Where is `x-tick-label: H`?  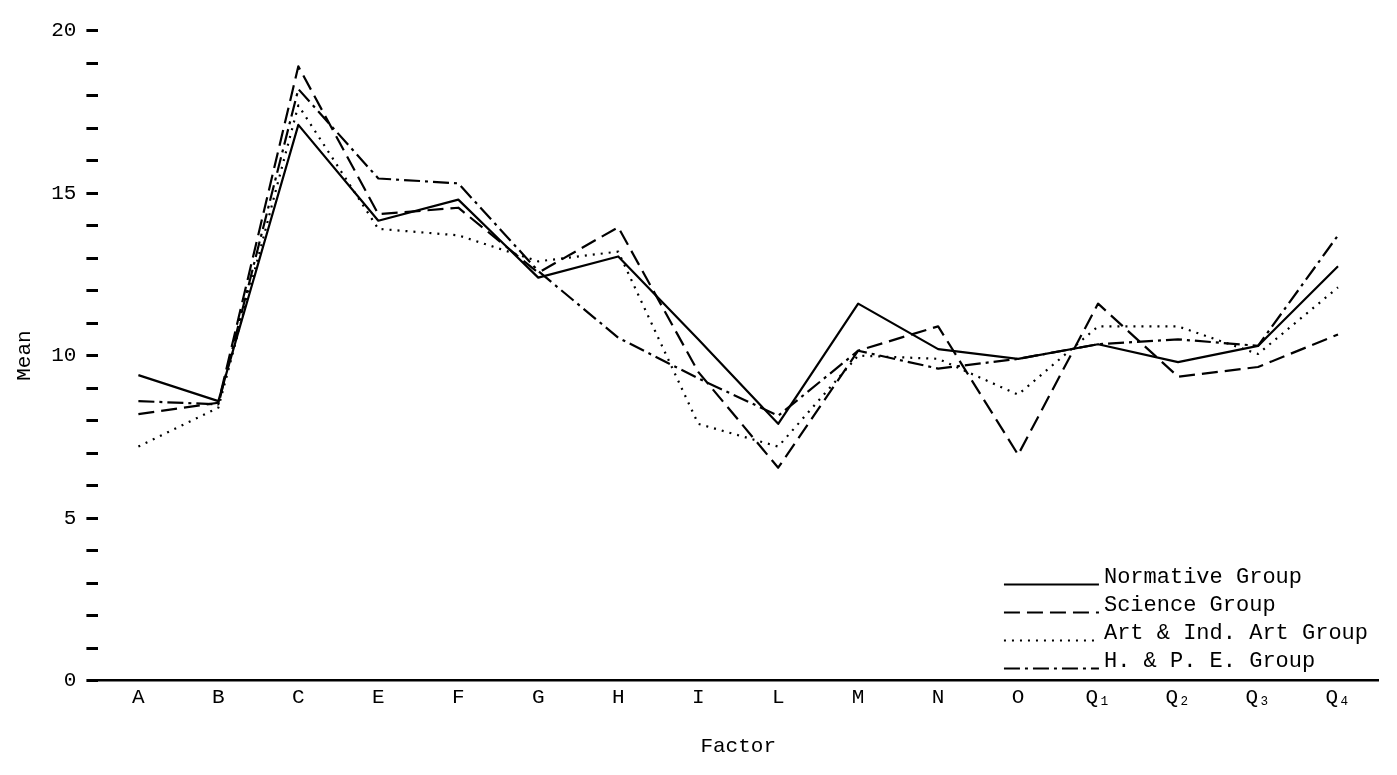 x-tick-label: H is located at coordinates (618, 697).